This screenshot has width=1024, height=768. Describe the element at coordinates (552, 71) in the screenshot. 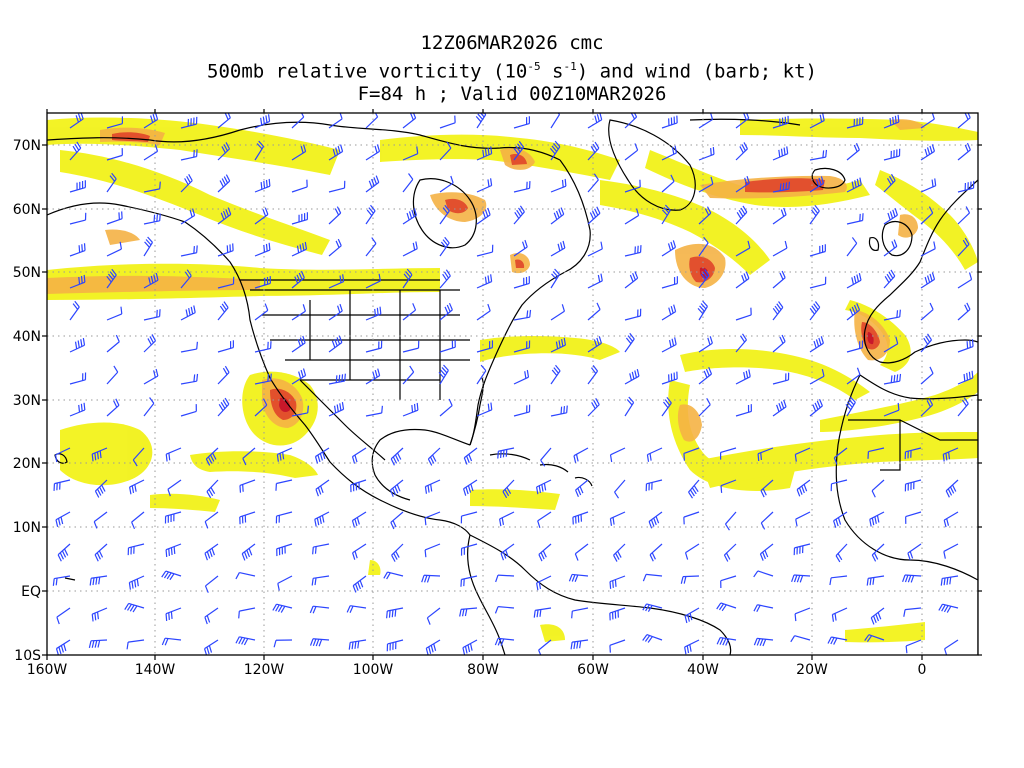

I see `title-field-mid: s` at that location.